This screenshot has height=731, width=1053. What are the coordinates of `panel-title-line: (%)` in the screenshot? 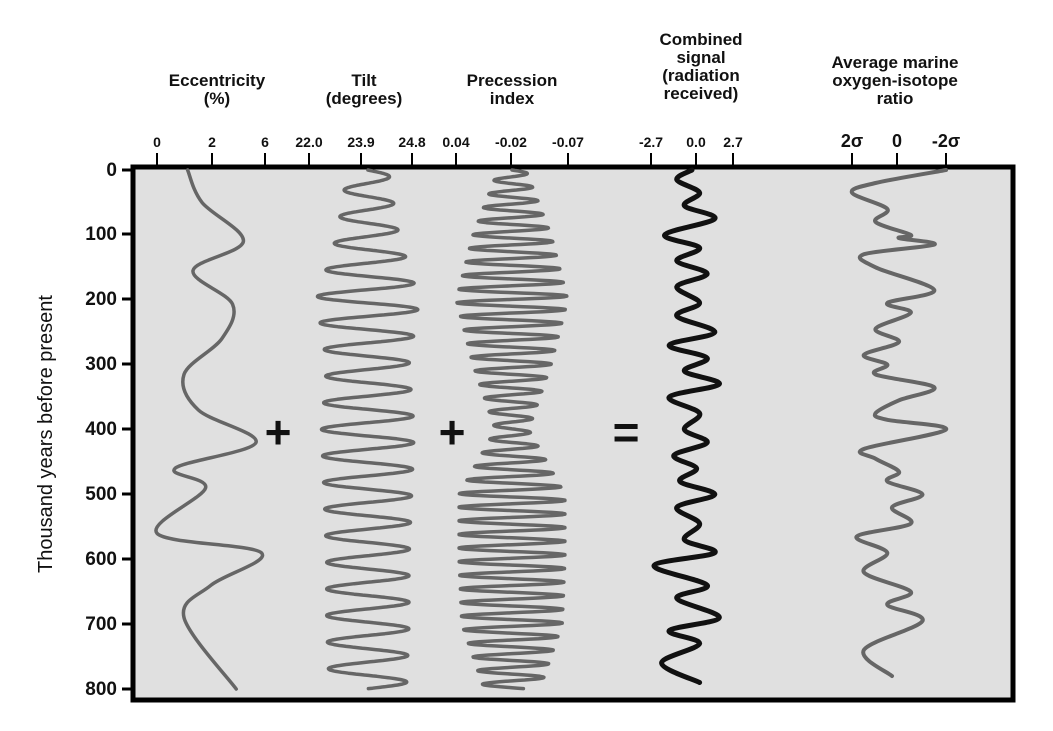 It's located at (217, 98).